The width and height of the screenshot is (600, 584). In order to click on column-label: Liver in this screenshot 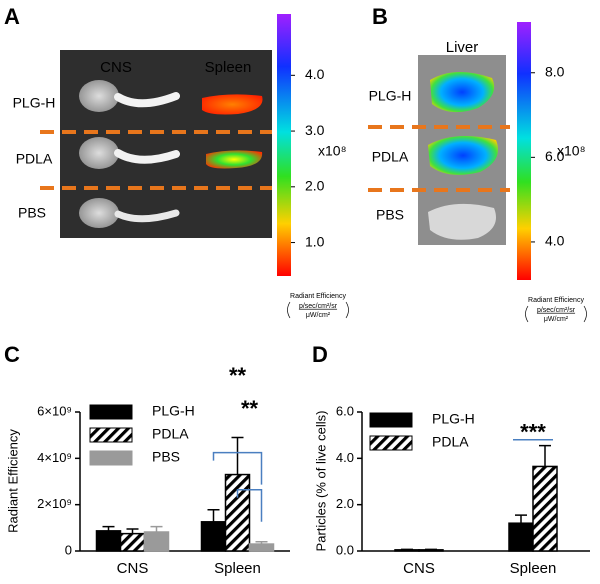, I will do `click(462, 47)`.